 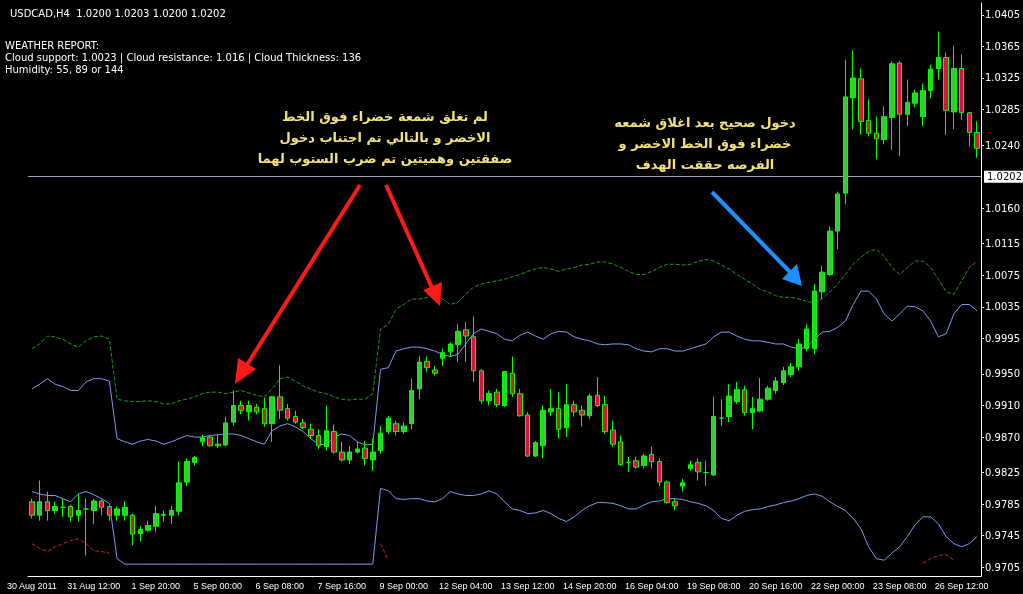 I want to click on x-tick-label: 7 Sep 16:00, so click(x=342, y=585).